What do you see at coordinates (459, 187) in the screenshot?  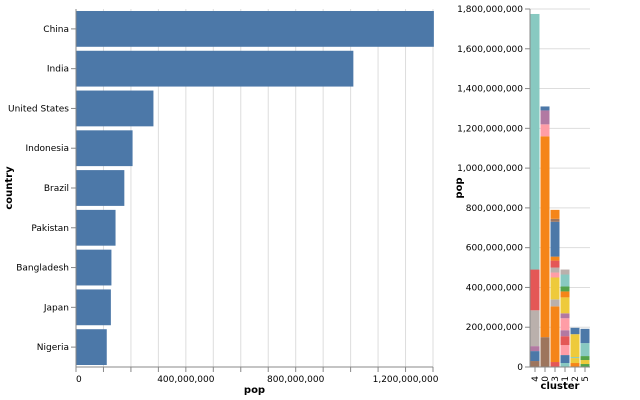 I see `y-axis-title: pop` at bounding box center [459, 187].